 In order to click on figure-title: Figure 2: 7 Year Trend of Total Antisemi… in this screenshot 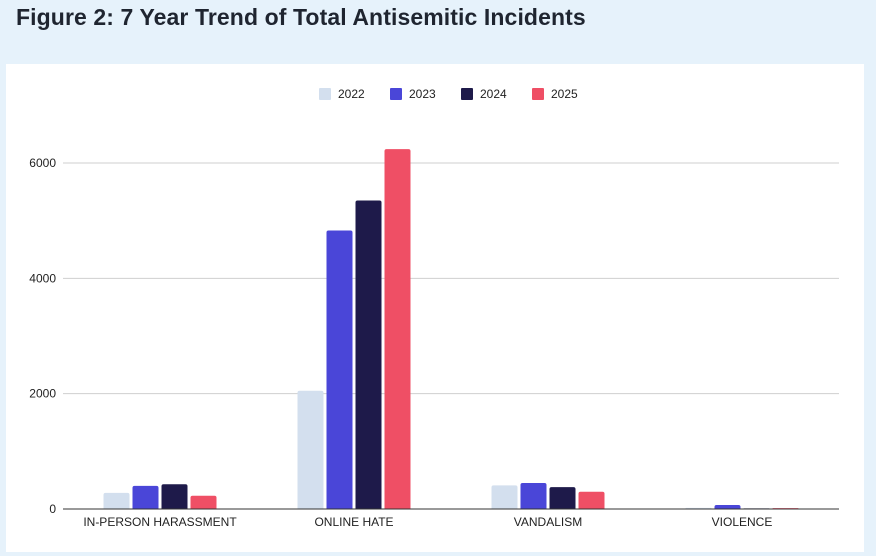, I will do `click(301, 17)`.